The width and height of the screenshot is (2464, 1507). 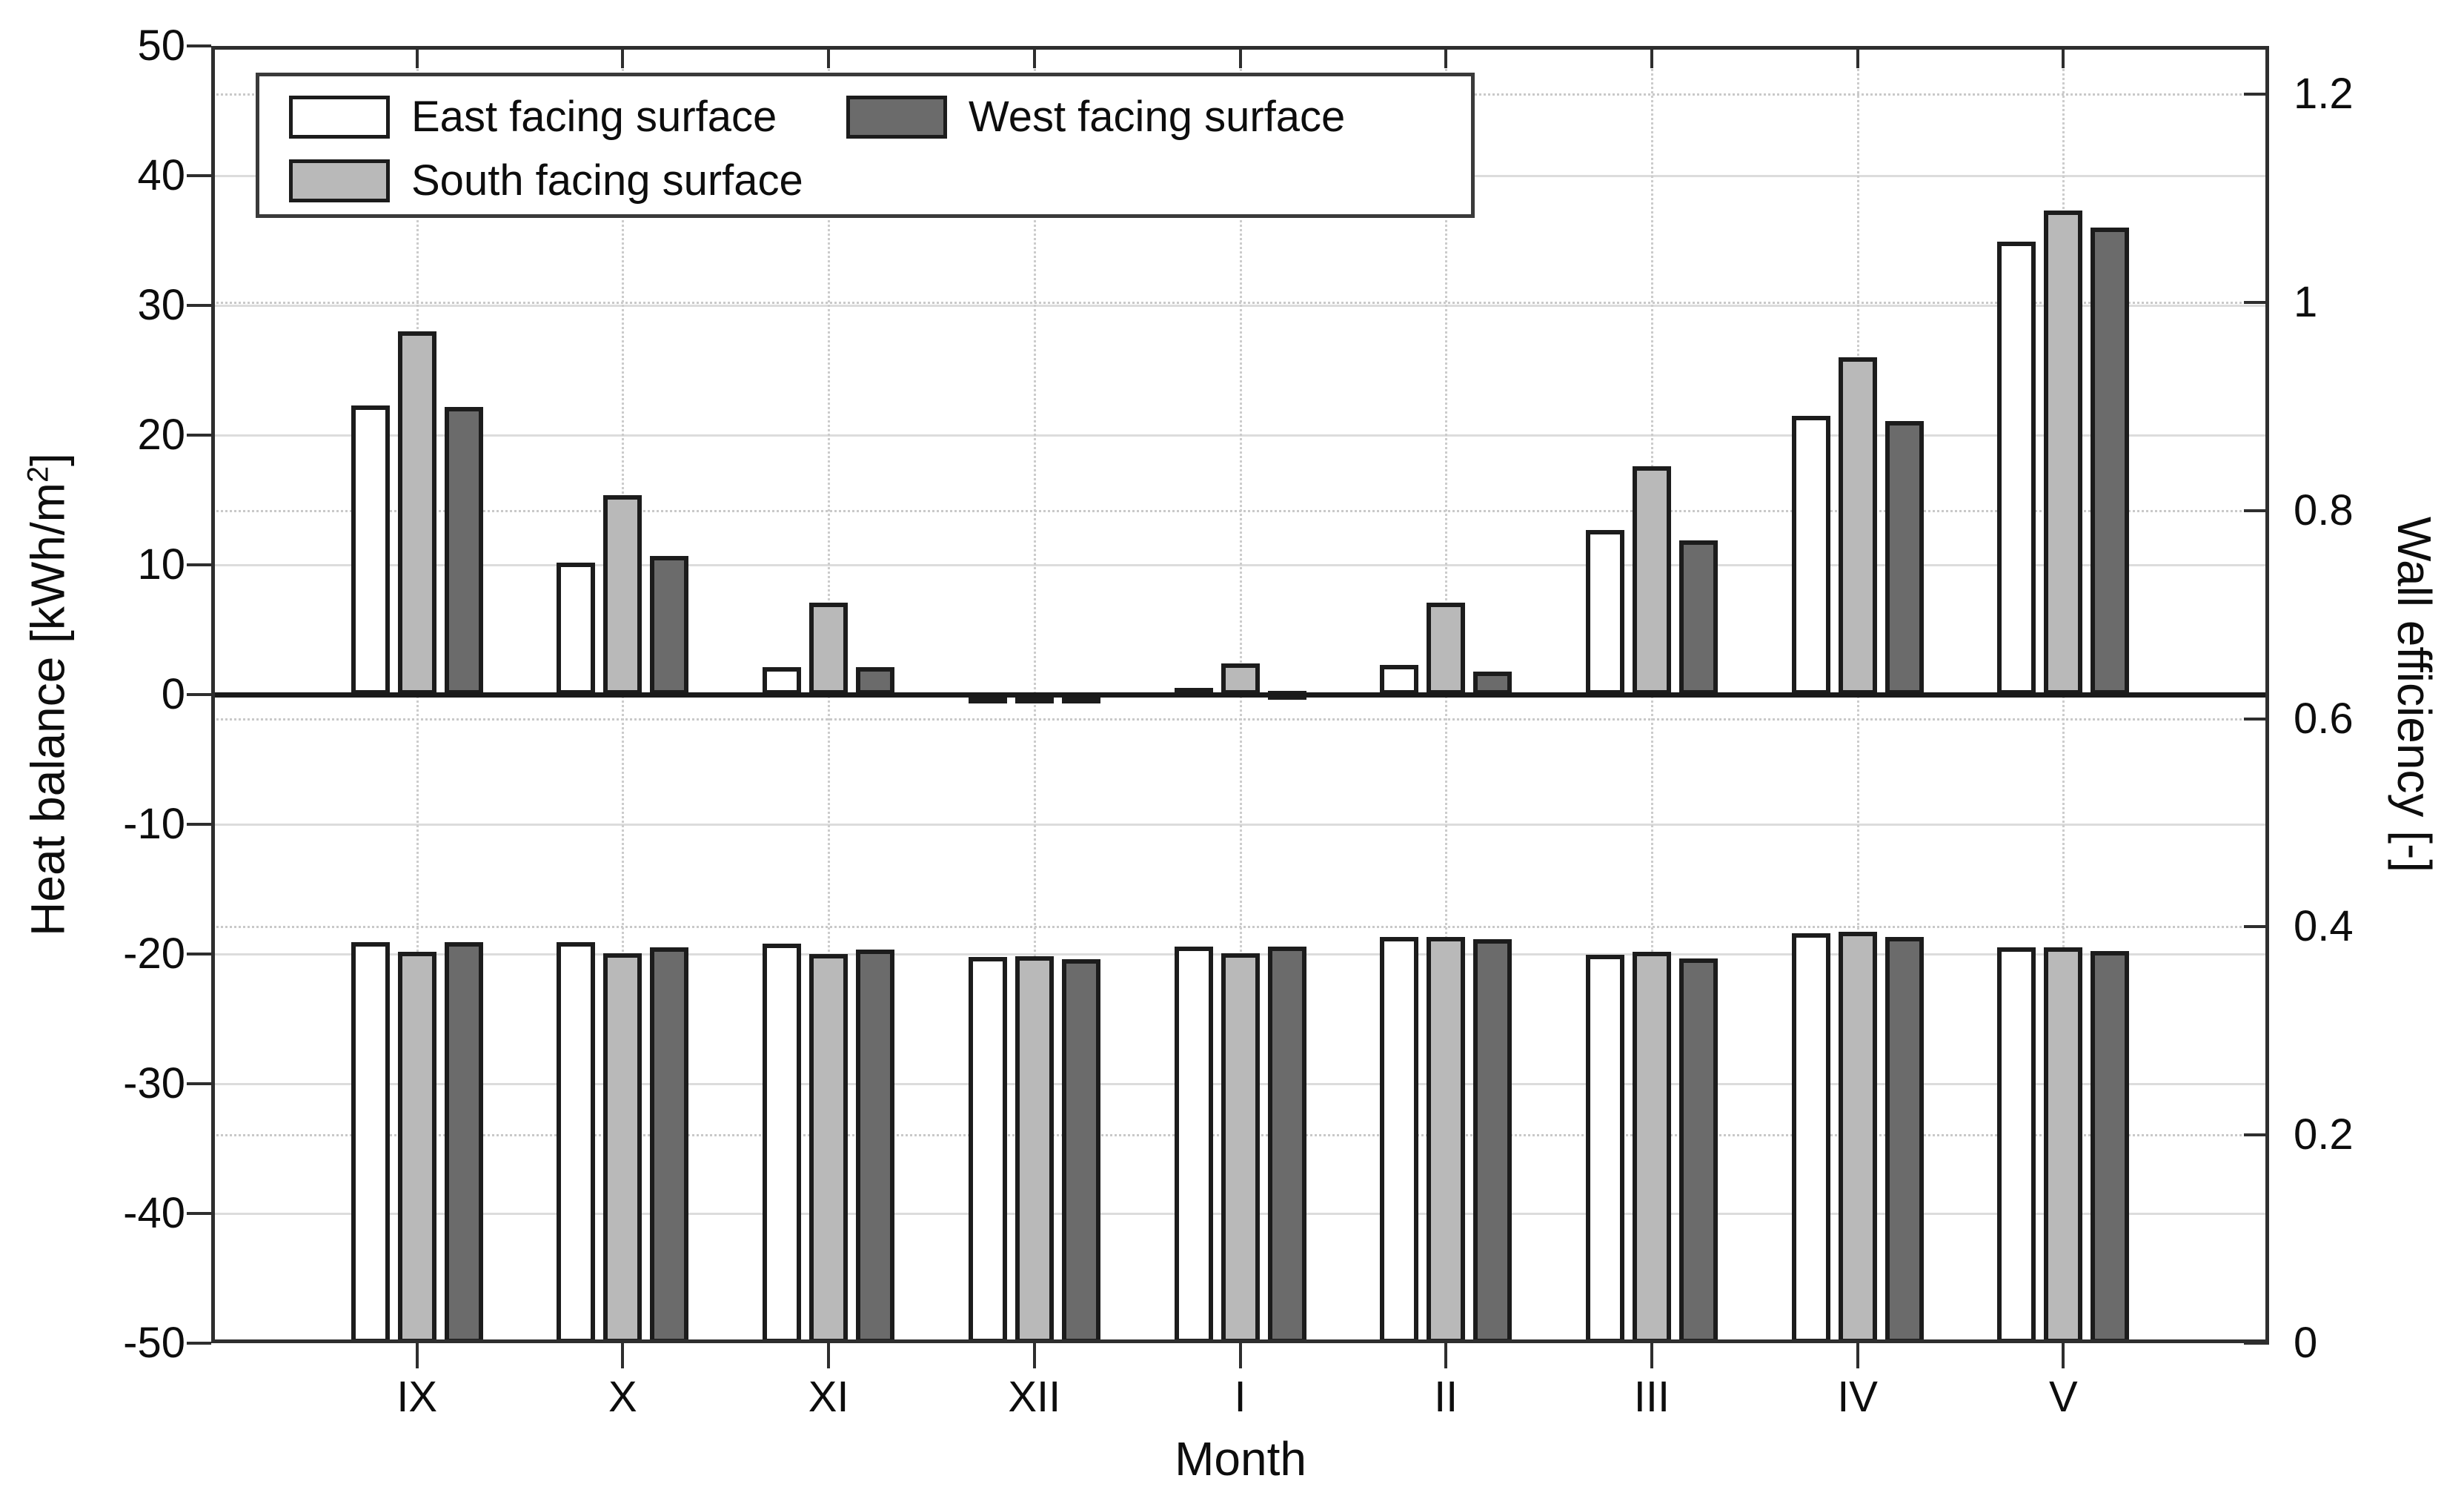 I want to click on tick-top-X, so click(x=623, y=57).